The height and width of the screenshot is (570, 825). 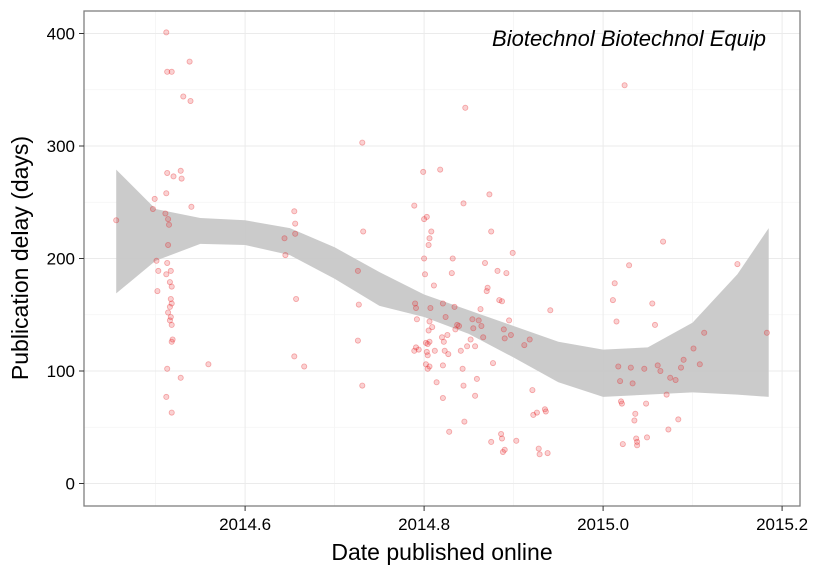 I want to click on x-tick-label: 2014.6, so click(x=245, y=524).